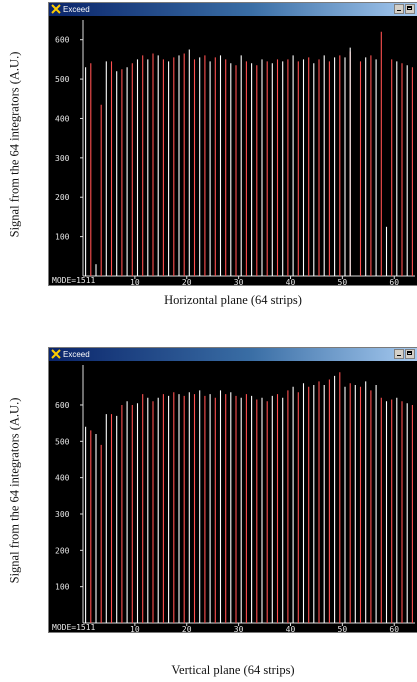  What do you see at coordinates (233, 300) in the screenshot?
I see `chart-caption: Horizontal plane (64 strips)` at bounding box center [233, 300].